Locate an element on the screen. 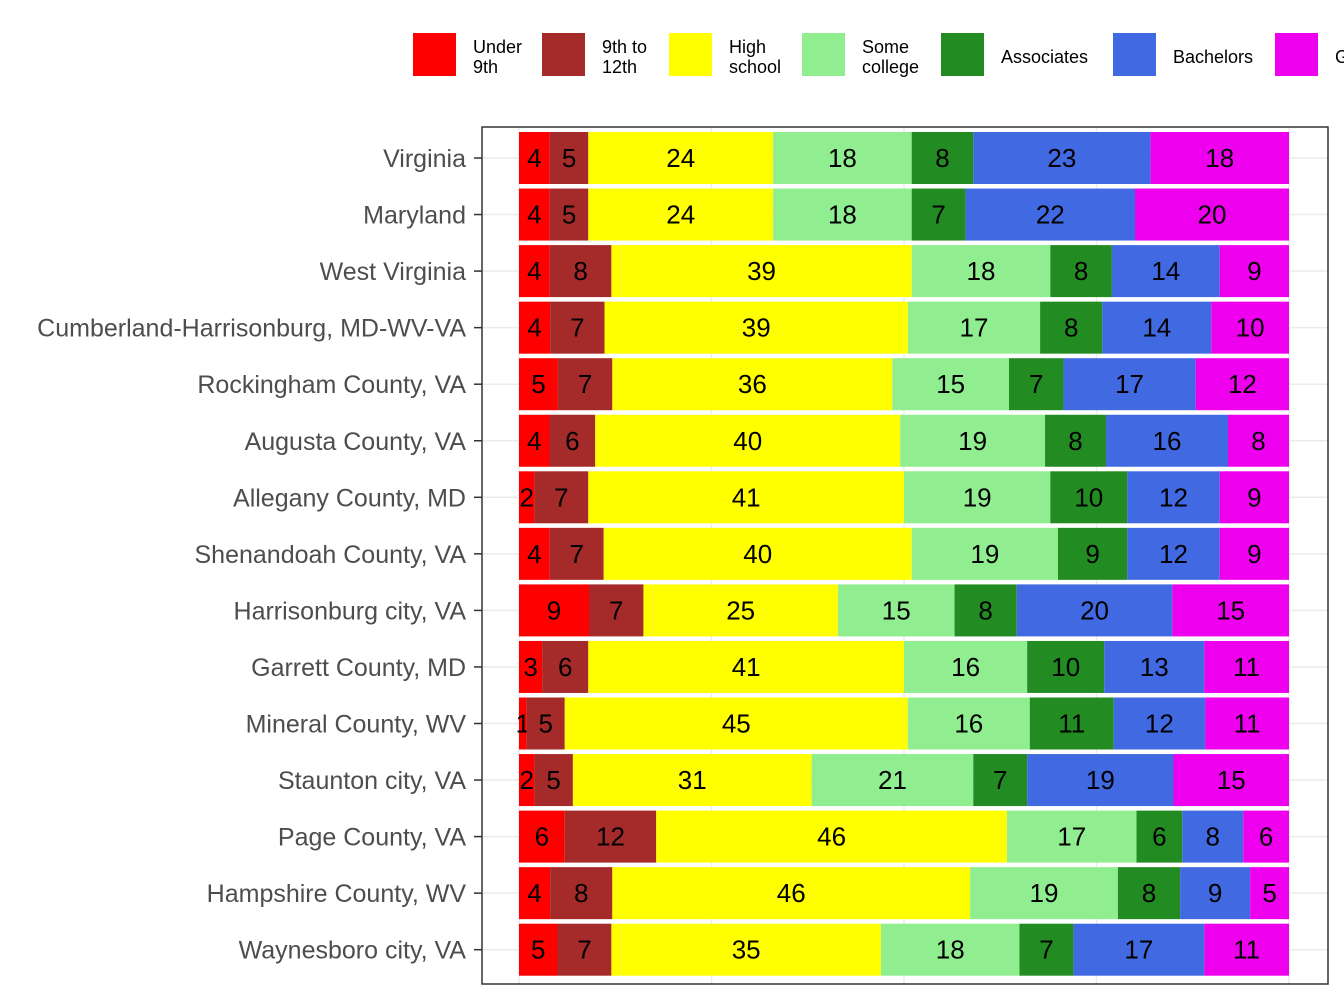  category-label: Garrett County, MD is located at coordinates (358, 668).